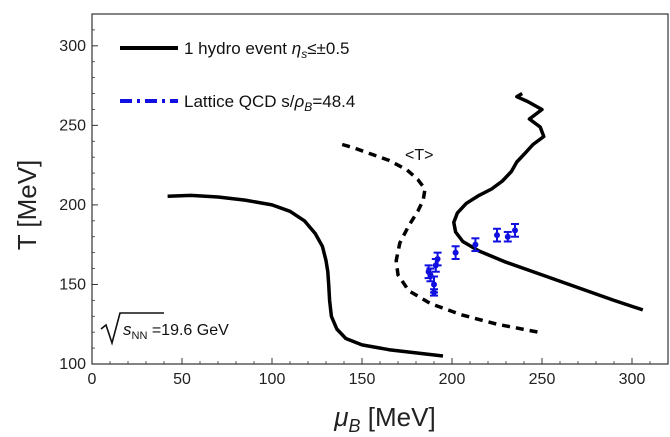  What do you see at coordinates (132, 329) in the screenshot?
I see `sqrt-symbol` at bounding box center [132, 329].